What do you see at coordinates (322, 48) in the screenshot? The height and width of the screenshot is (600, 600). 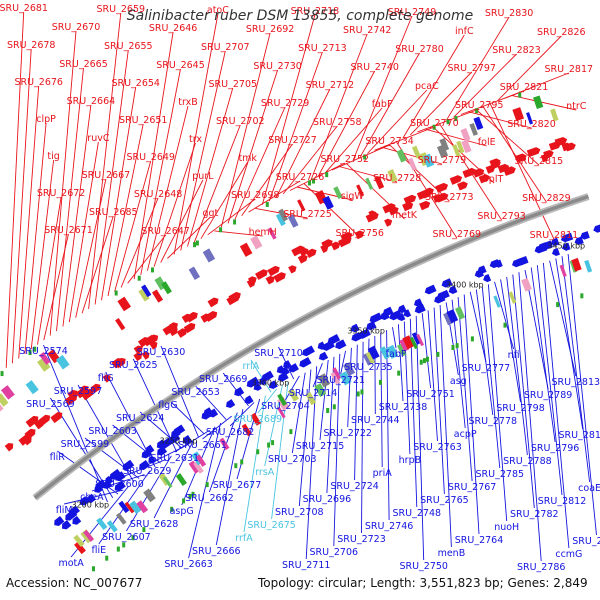 I see `gene-label: SRU_2713` at bounding box center [322, 48].